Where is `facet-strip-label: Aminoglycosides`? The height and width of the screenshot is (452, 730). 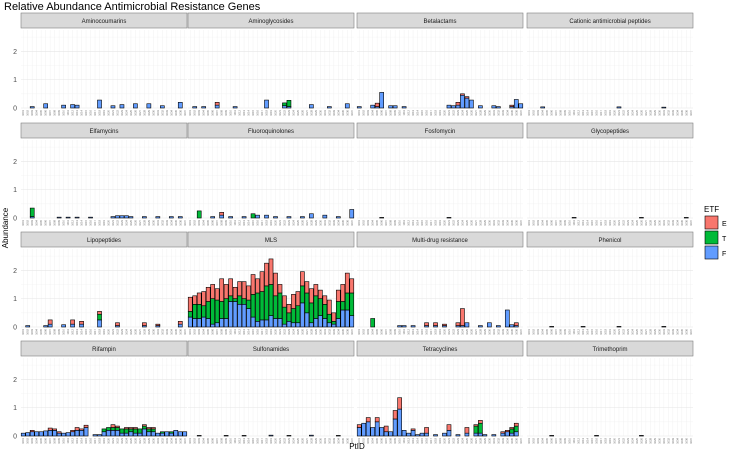
facet-strip-label: Aminoglycosides is located at coordinates (270, 22).